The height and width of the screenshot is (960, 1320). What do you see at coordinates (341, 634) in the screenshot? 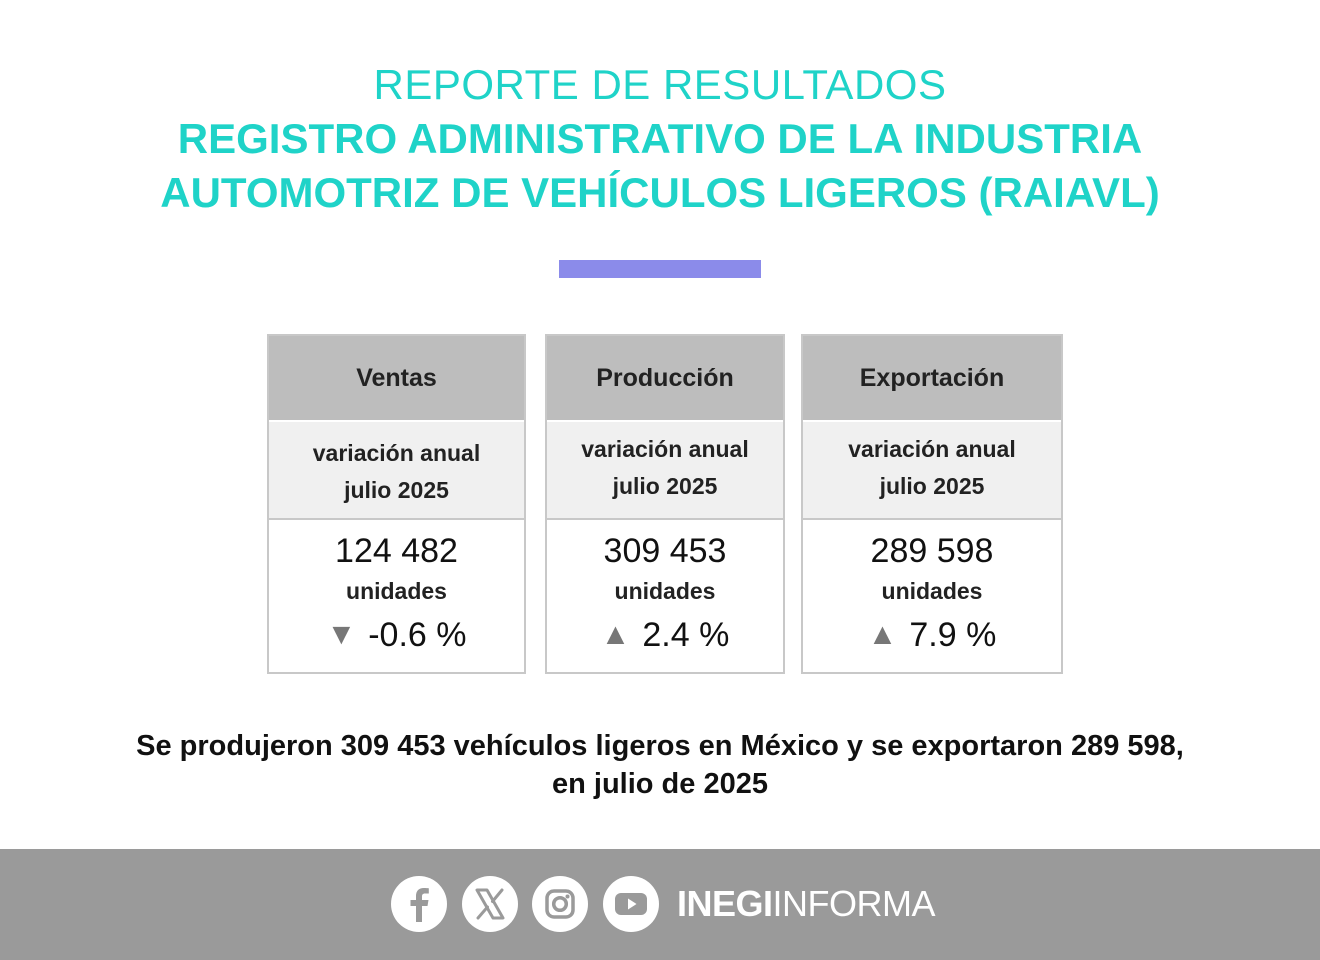
I see `down-arrow-icon: ▼` at bounding box center [341, 634].